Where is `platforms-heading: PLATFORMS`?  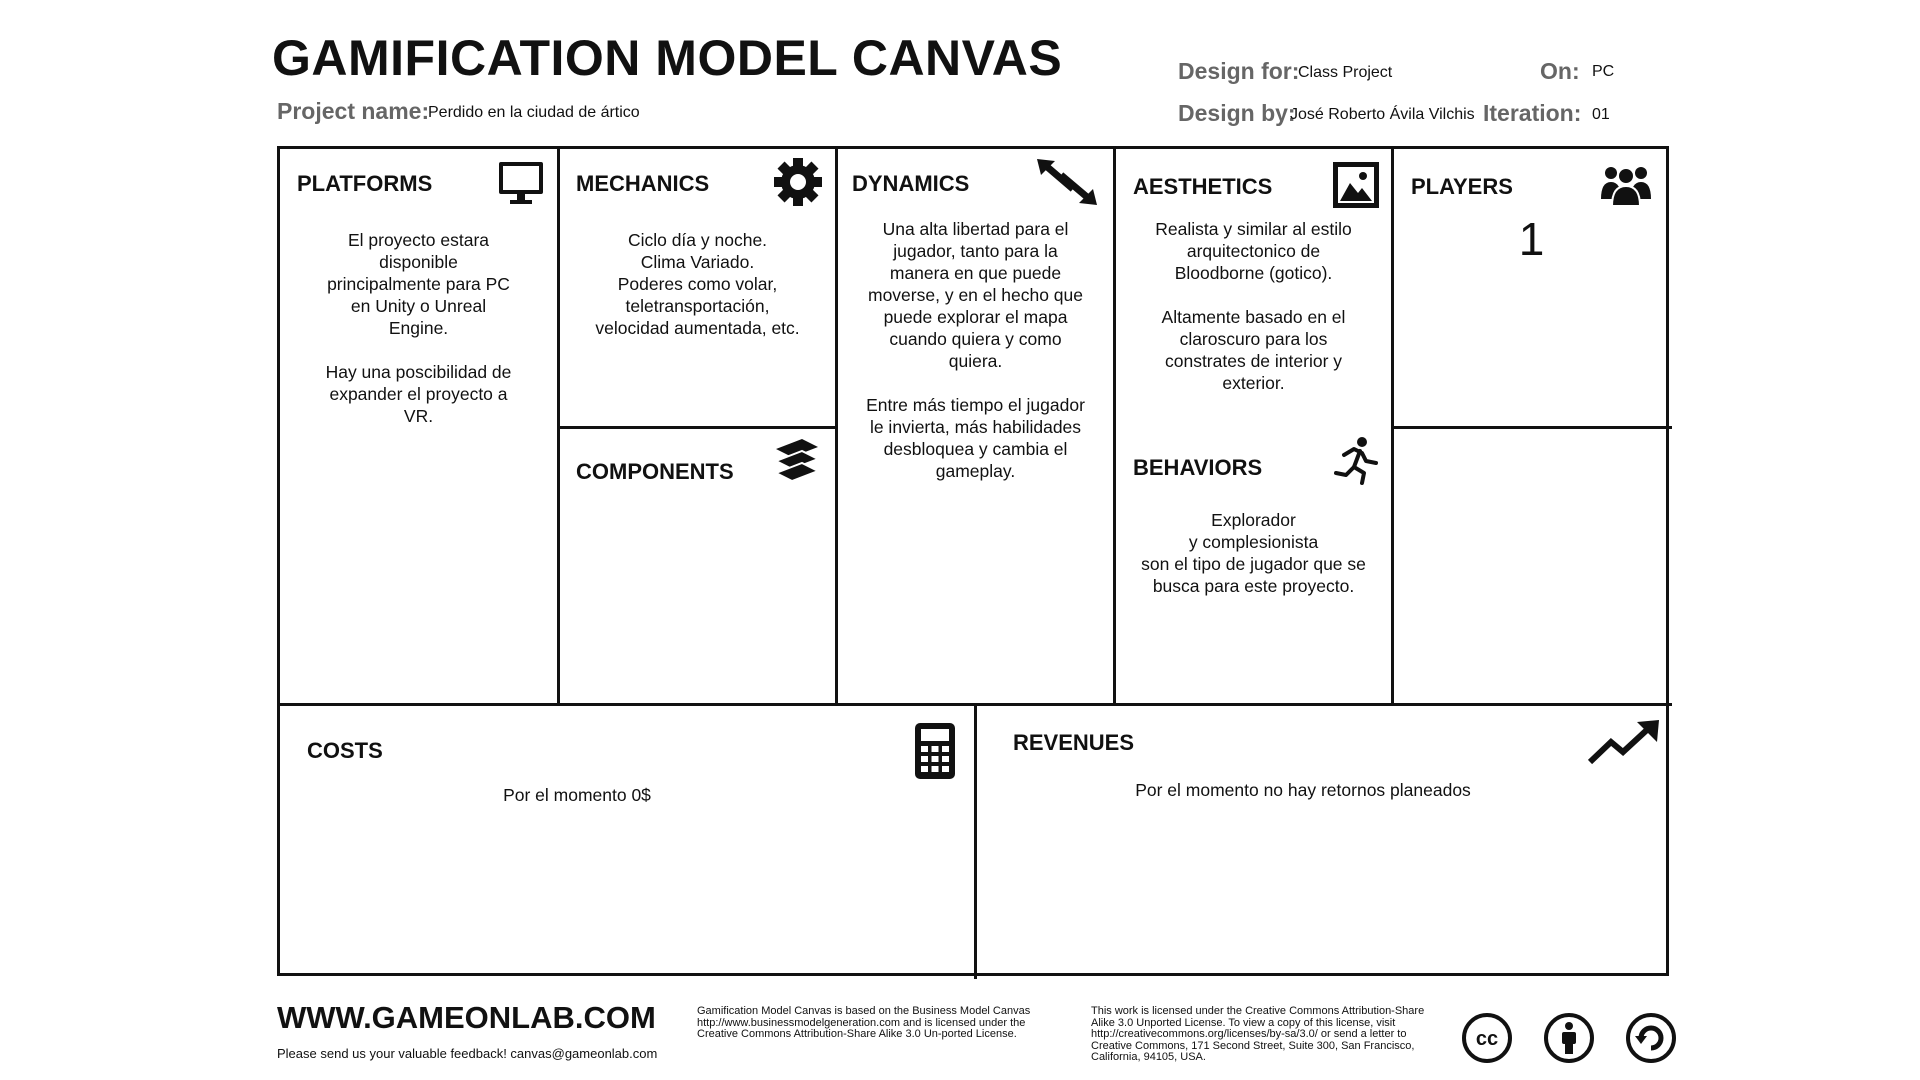
platforms-heading: PLATFORMS is located at coordinates (365, 183).